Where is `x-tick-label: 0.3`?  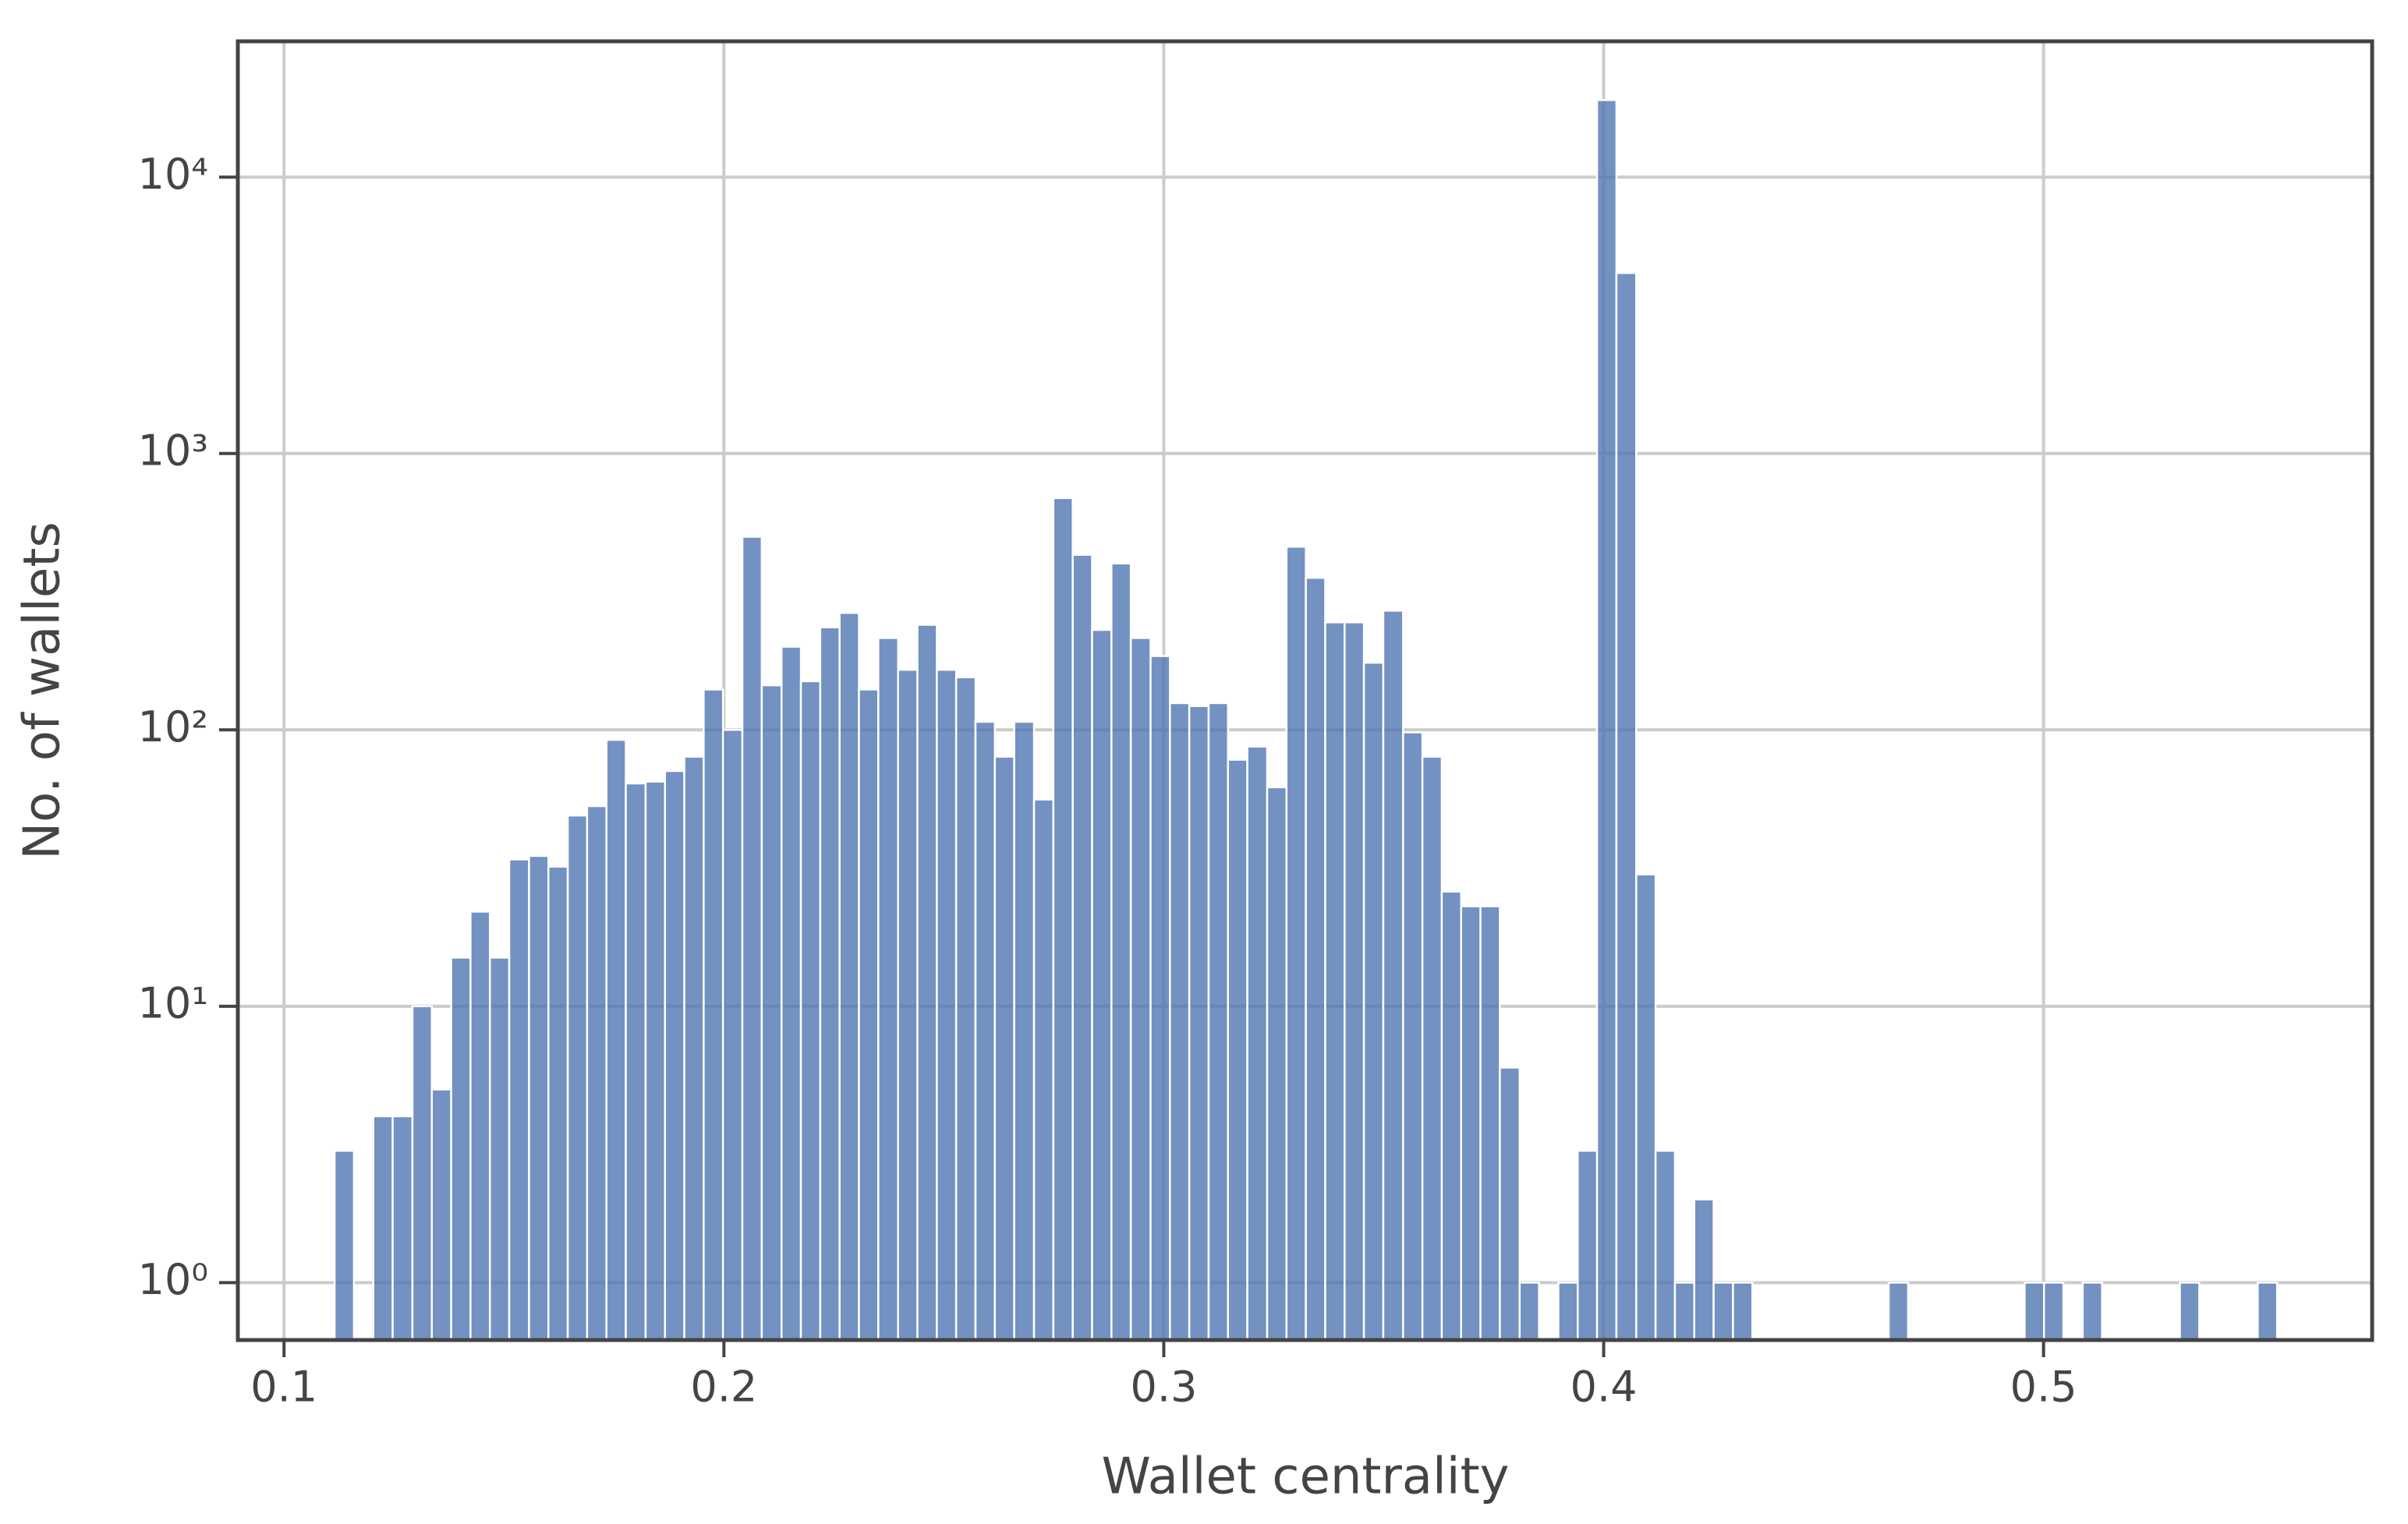
x-tick-label: 0.3 is located at coordinates (1163, 1387).